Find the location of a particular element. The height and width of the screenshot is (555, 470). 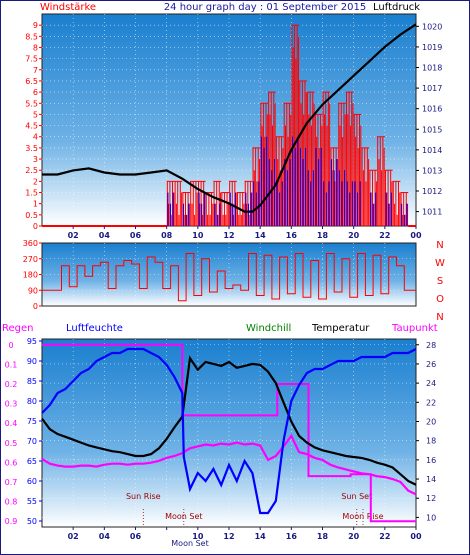

pressure-tick-label: 1018 is located at coordinates (432, 68).